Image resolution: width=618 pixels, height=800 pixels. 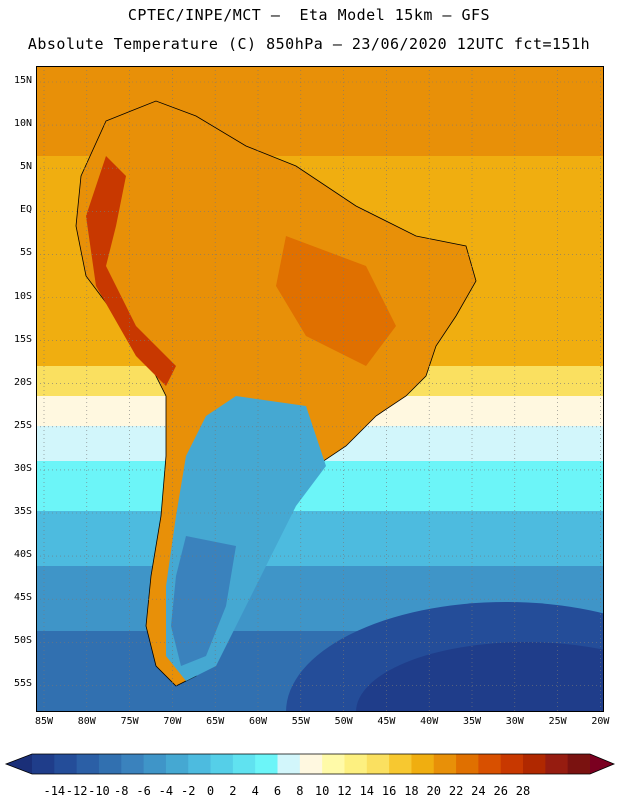 What do you see at coordinates (22, 555) in the screenshot?
I see `lat-label: 40S` at bounding box center [22, 555].